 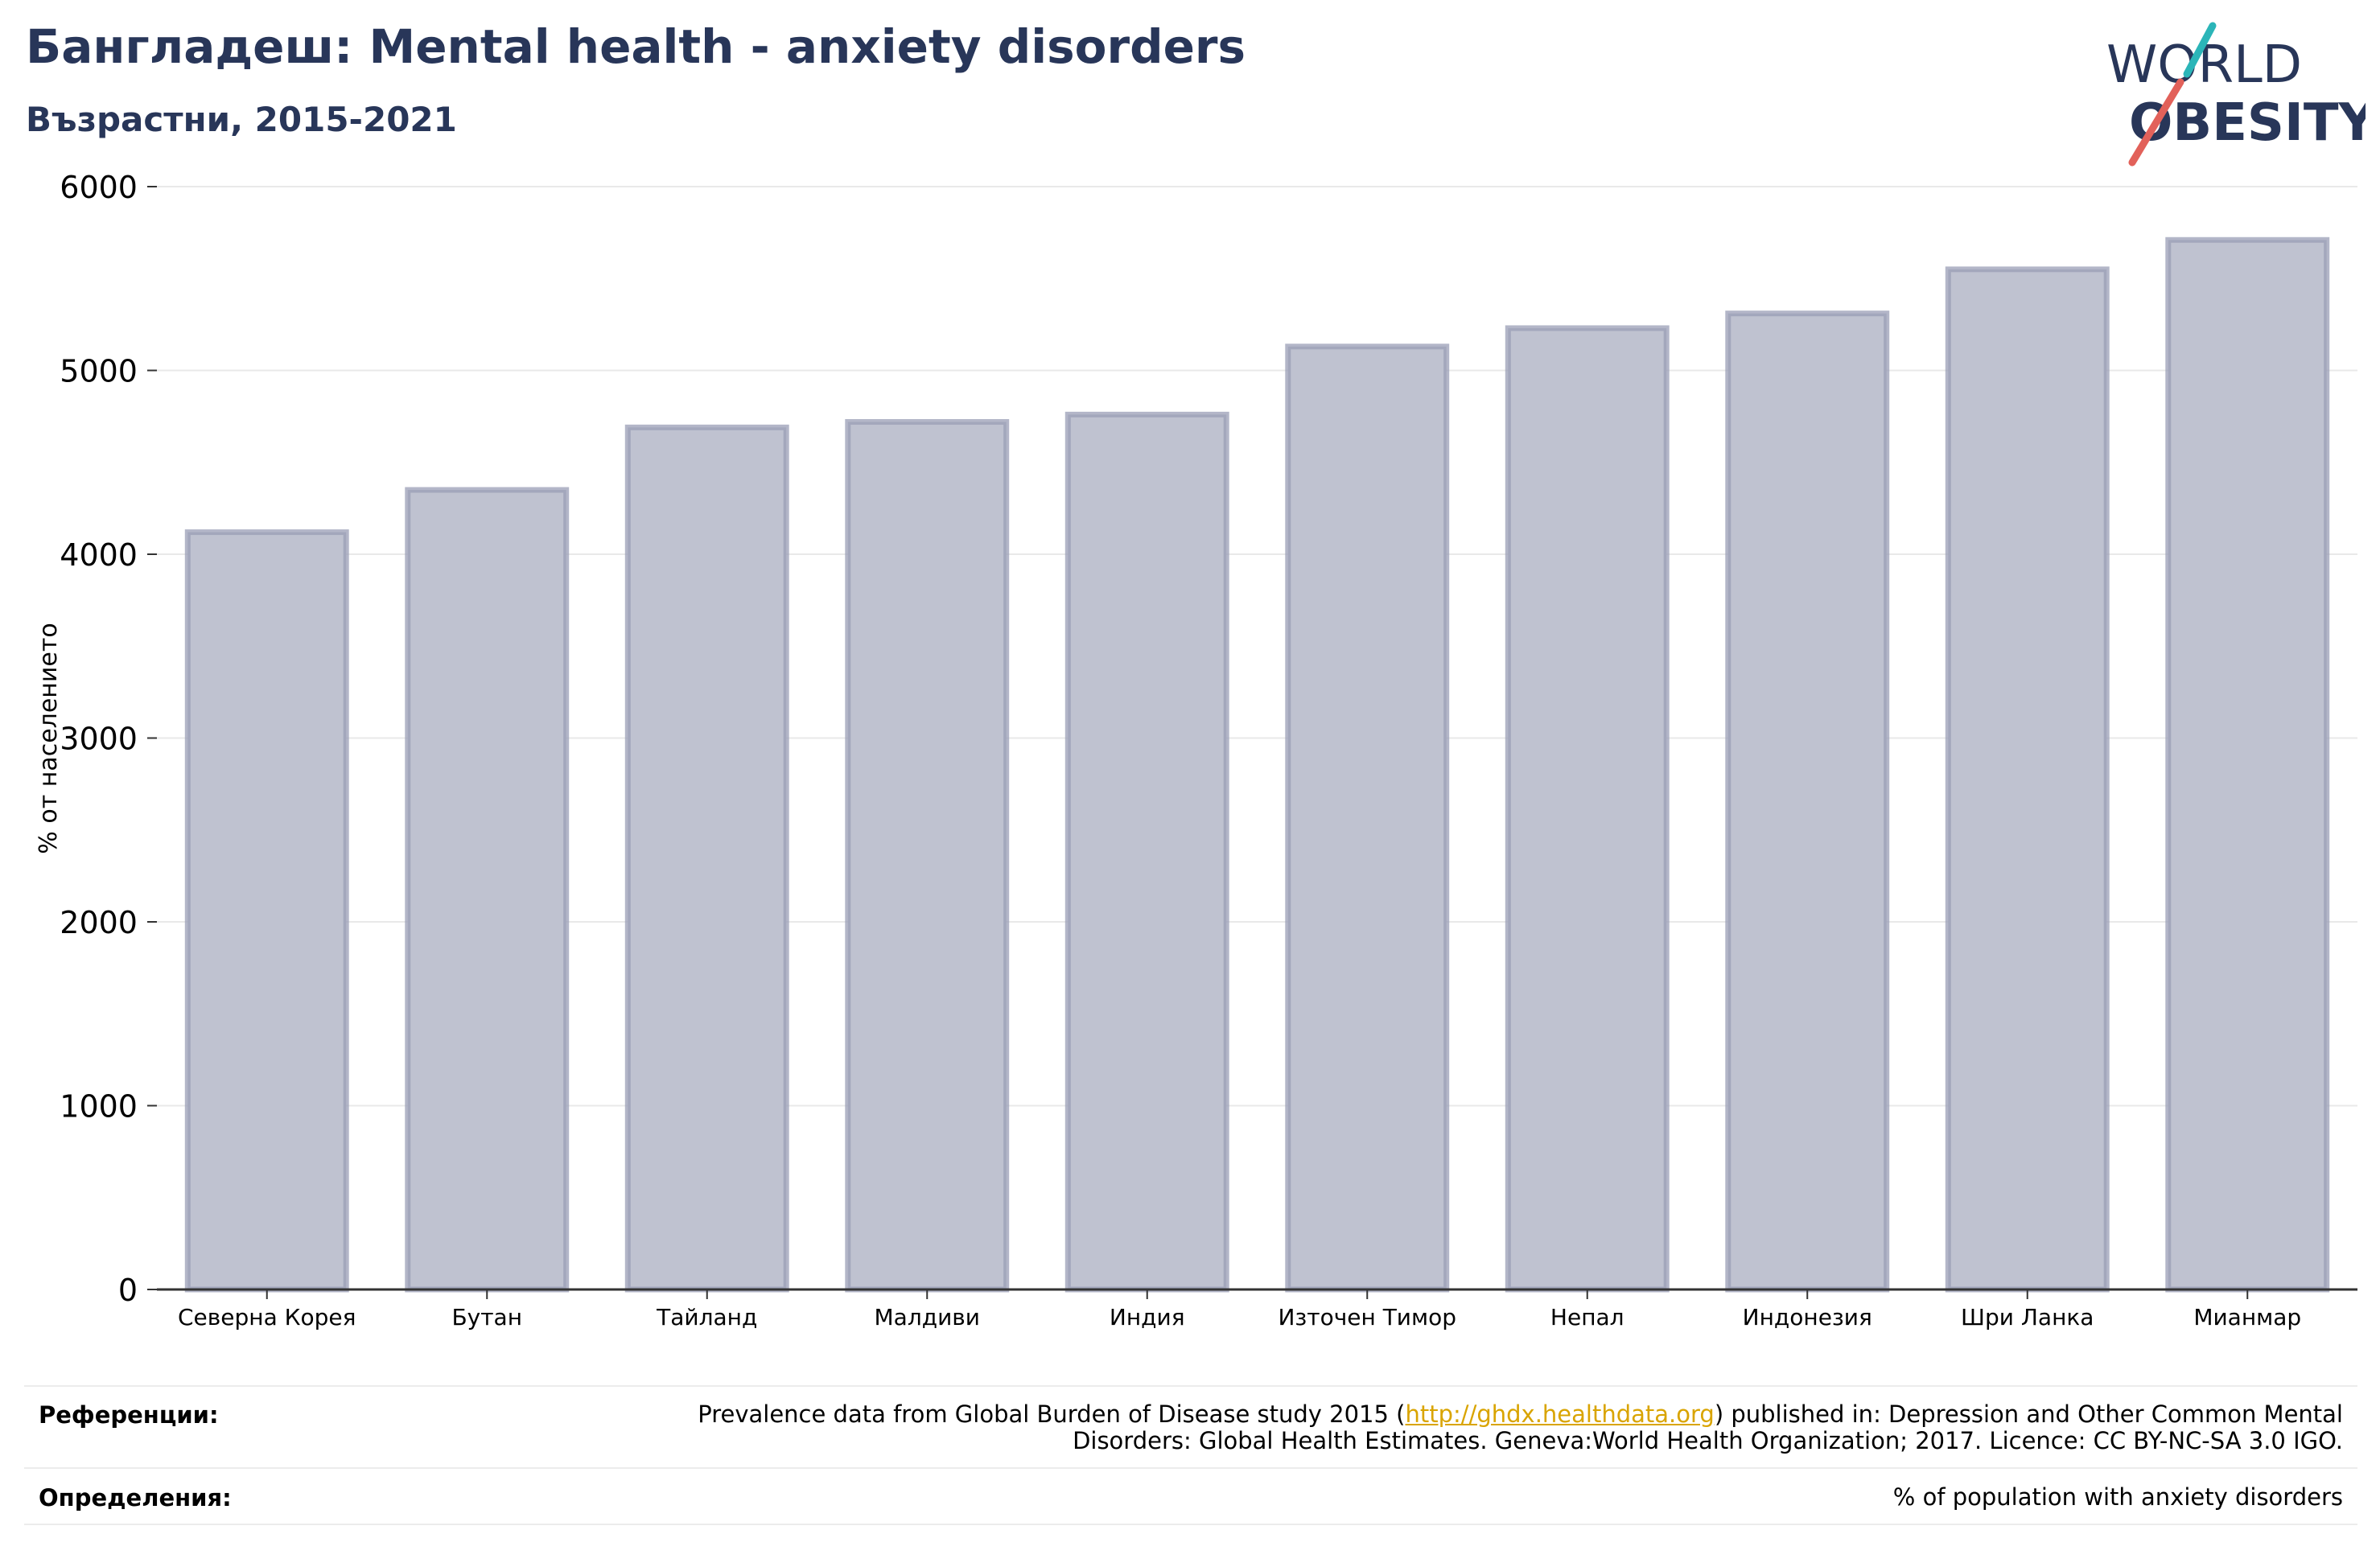 What do you see at coordinates (136, 1498) in the screenshot?
I see `definitions-label: Определения:` at bounding box center [136, 1498].